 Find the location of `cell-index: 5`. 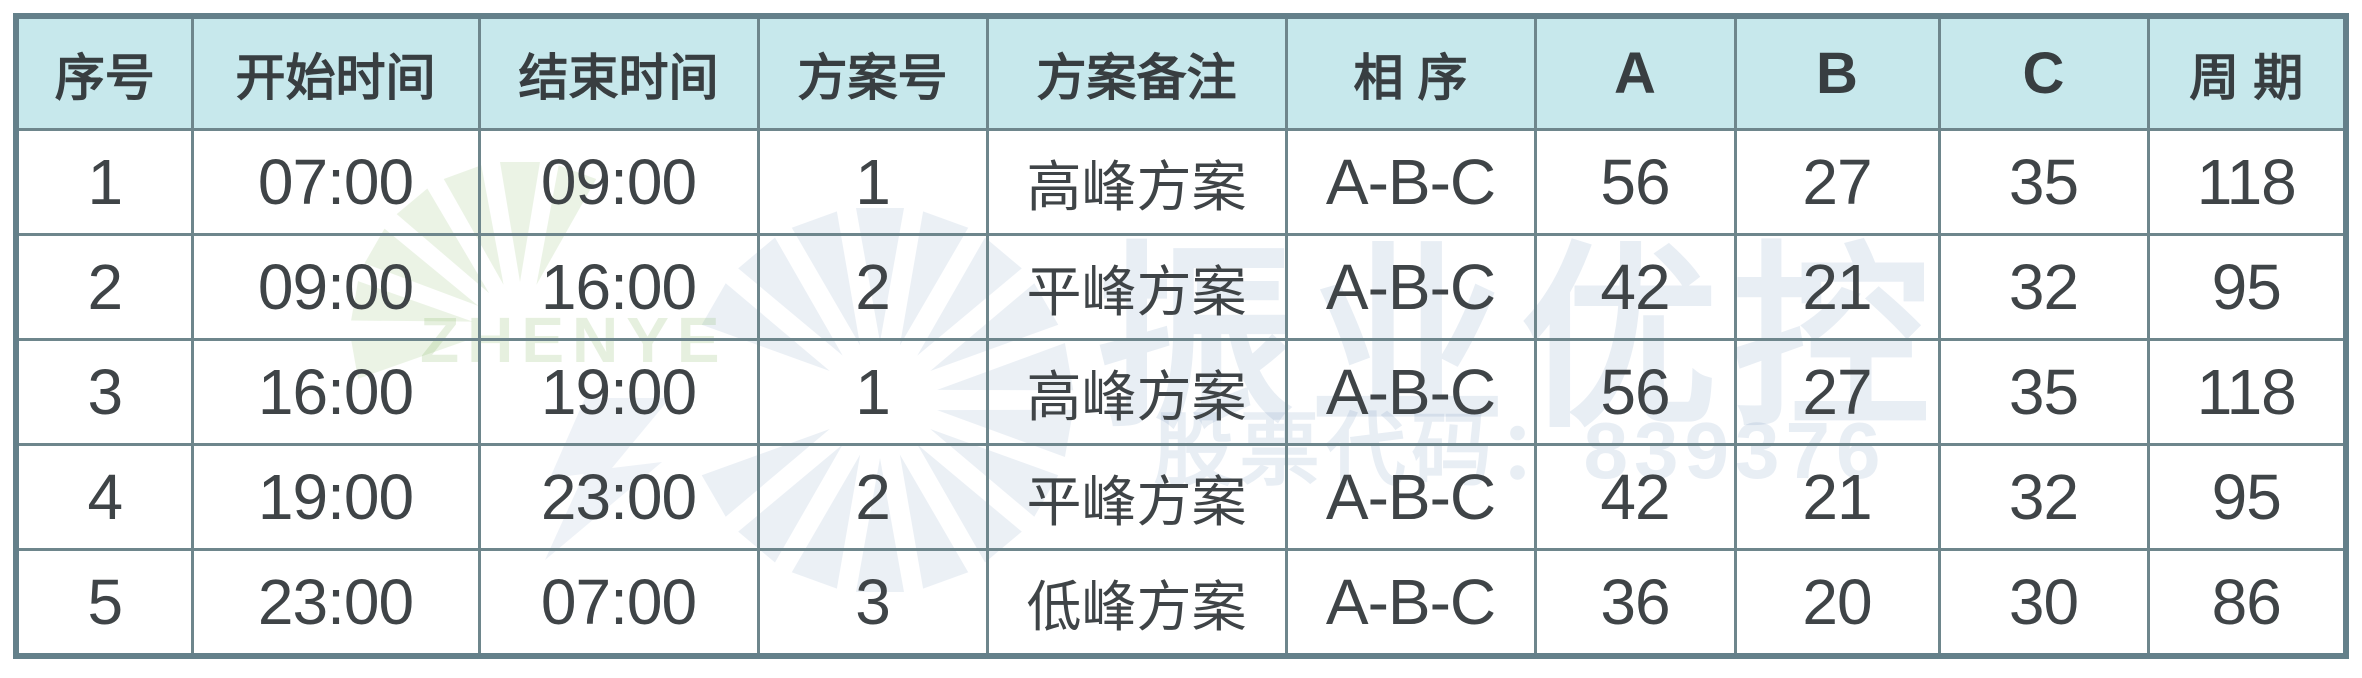

cell-index: 5 is located at coordinates (104, 603).